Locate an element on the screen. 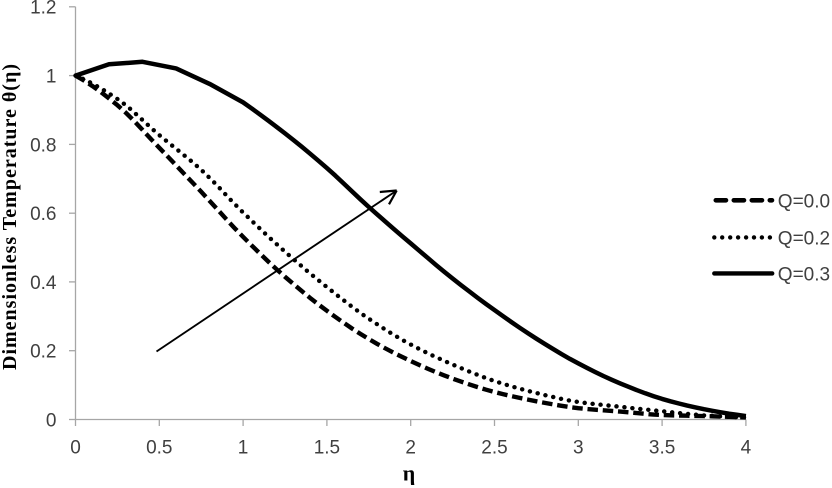 The height and width of the screenshot is (488, 832). svg-text: 1.2 is located at coordinates (43, 9).